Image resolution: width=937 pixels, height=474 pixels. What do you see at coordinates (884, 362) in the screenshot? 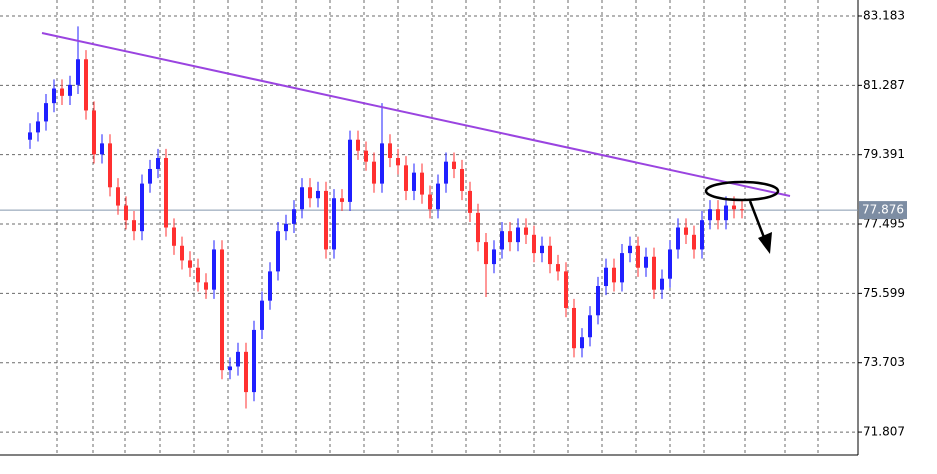
I see `y-tick-label: 73.703` at bounding box center [884, 362].